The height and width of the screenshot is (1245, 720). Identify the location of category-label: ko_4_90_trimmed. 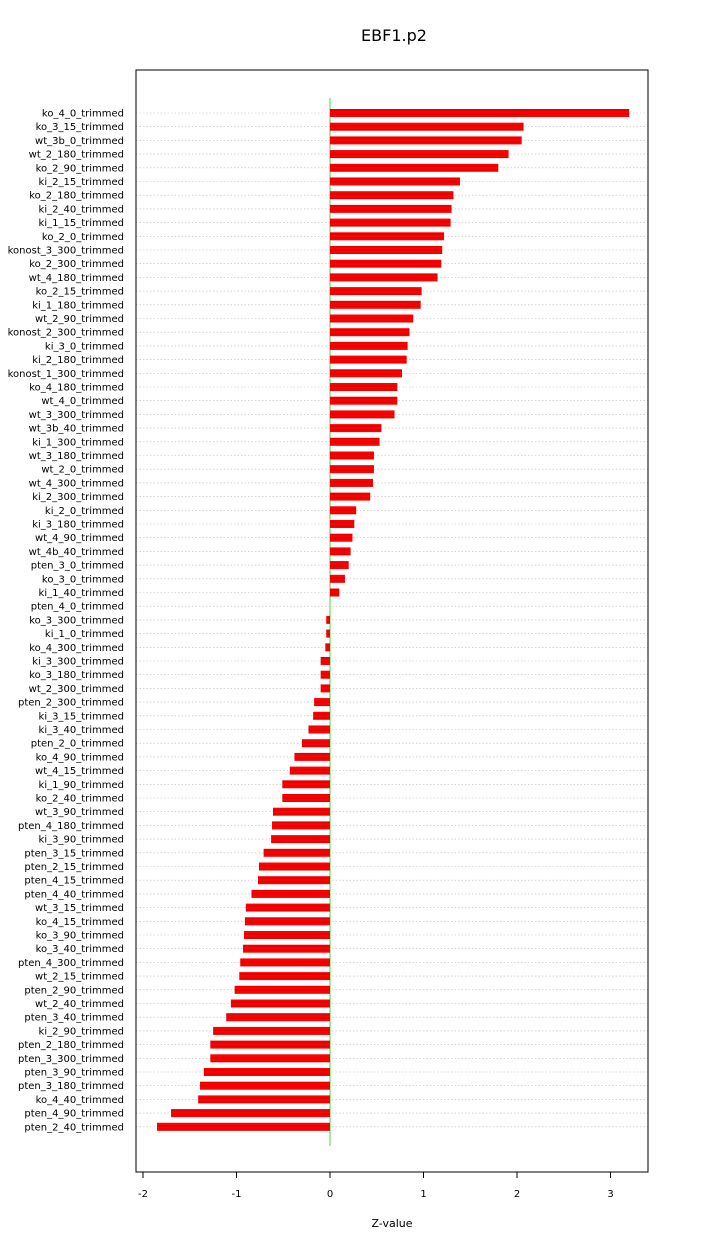
(80, 757).